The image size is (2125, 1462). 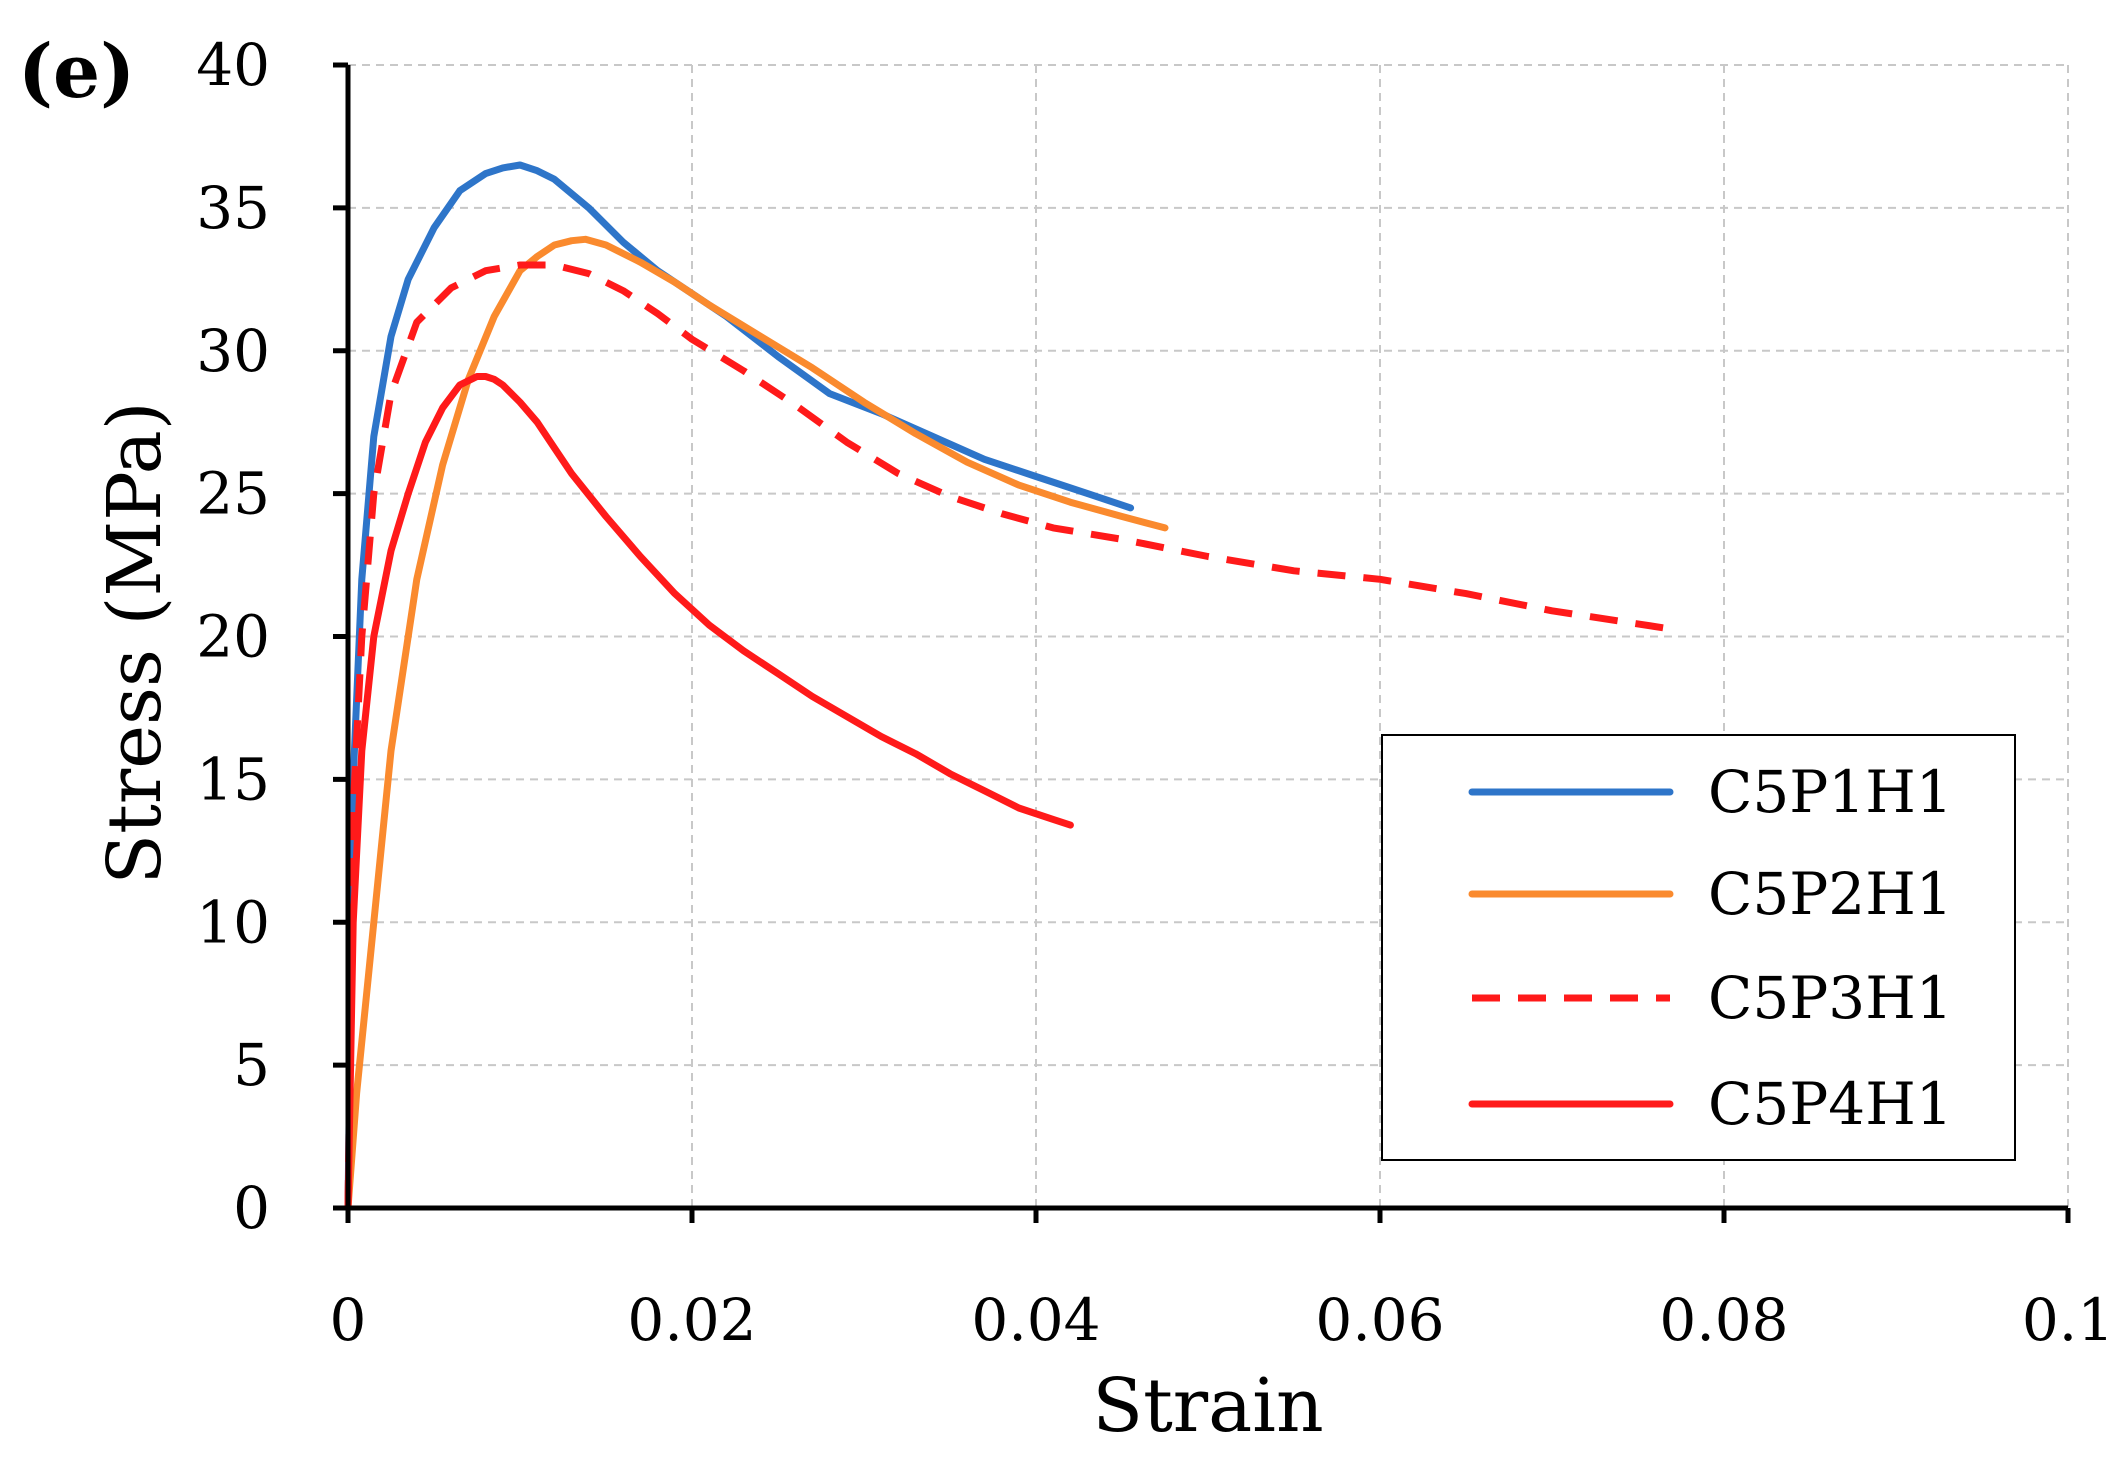 I want to click on x-tick-label: 0.04, so click(x=1035, y=1320).